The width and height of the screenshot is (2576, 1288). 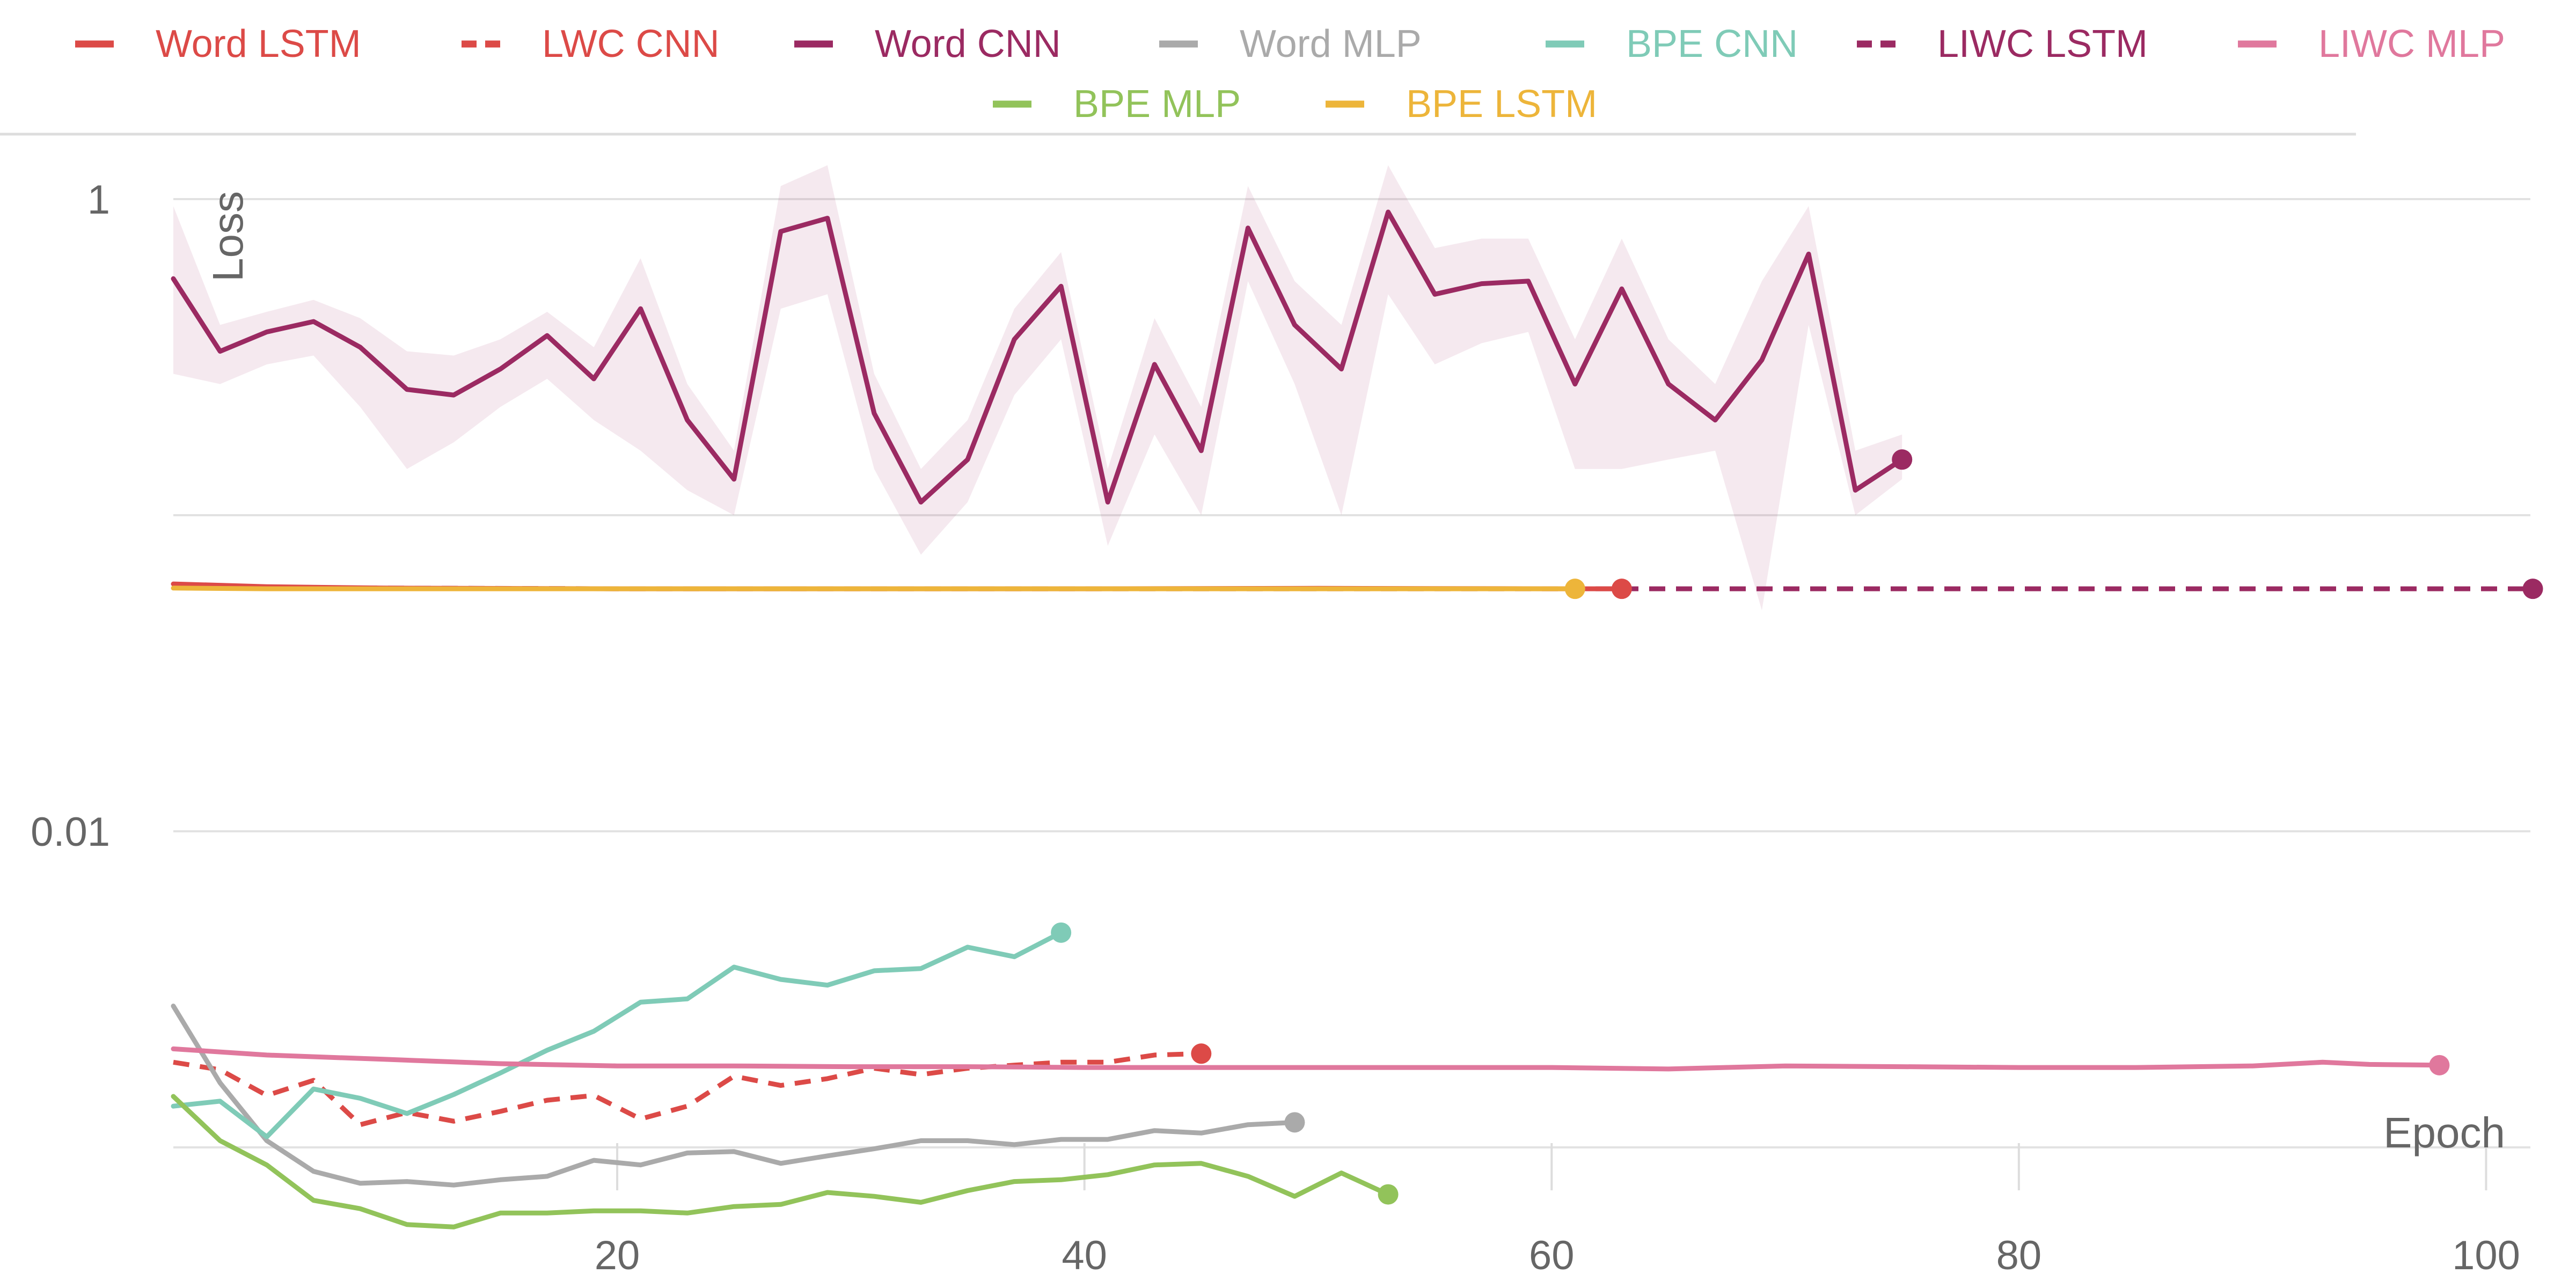 I want to click on legend-label-bpe-cnn: BPE CNN, so click(x=1712, y=44).